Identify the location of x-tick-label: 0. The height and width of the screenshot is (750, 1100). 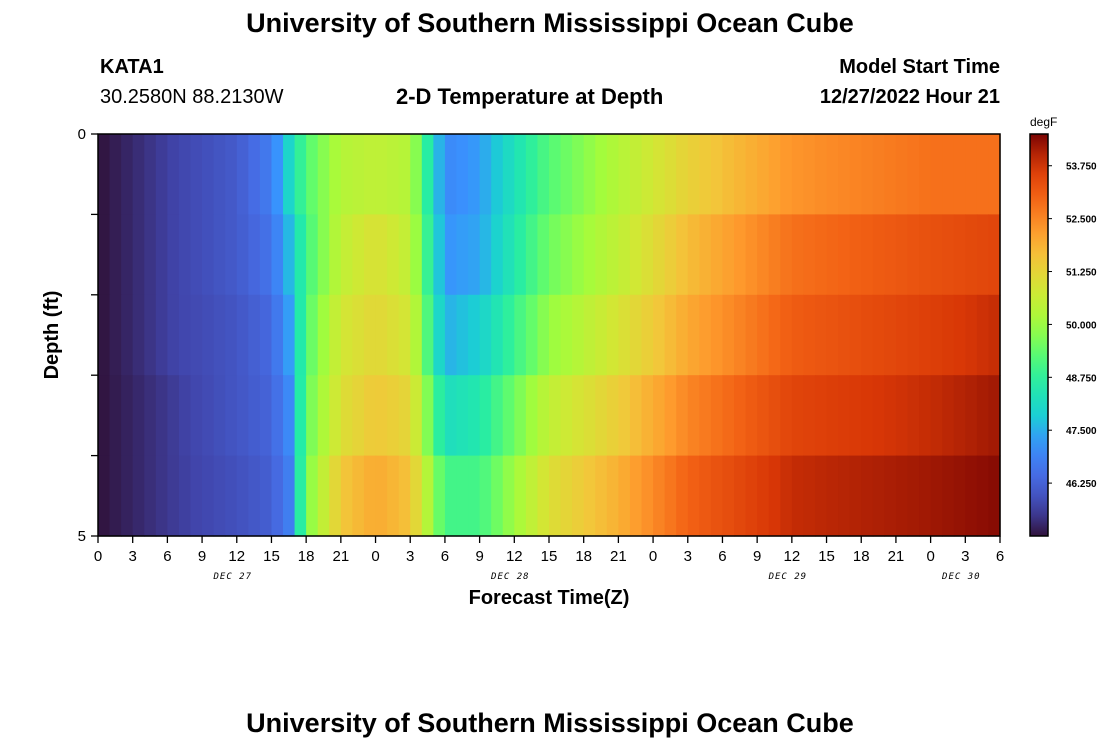
(98, 556).